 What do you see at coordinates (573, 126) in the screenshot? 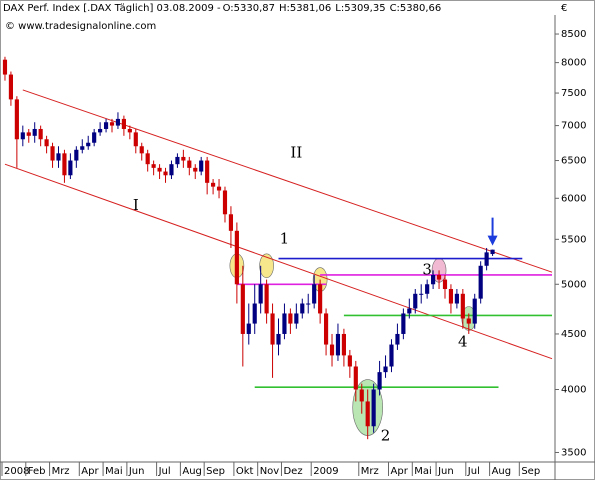
I see `y-tick-label: 7000` at bounding box center [573, 126].